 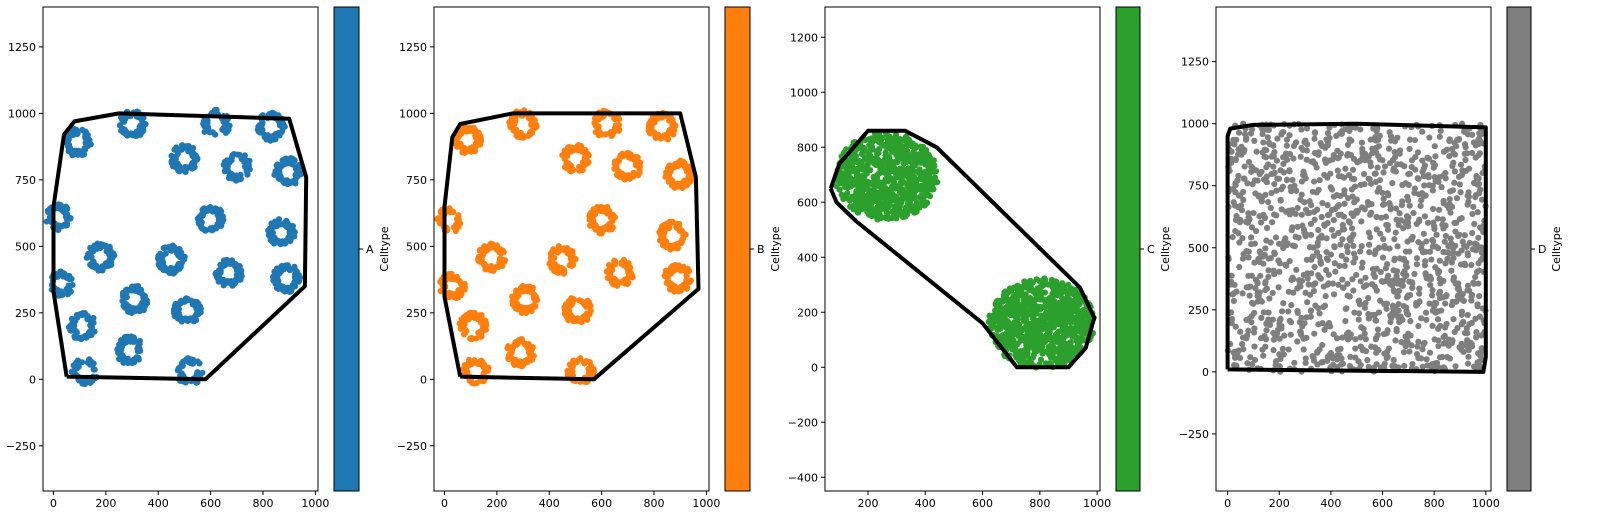 I want to click on colorbar, so click(x=346, y=249).